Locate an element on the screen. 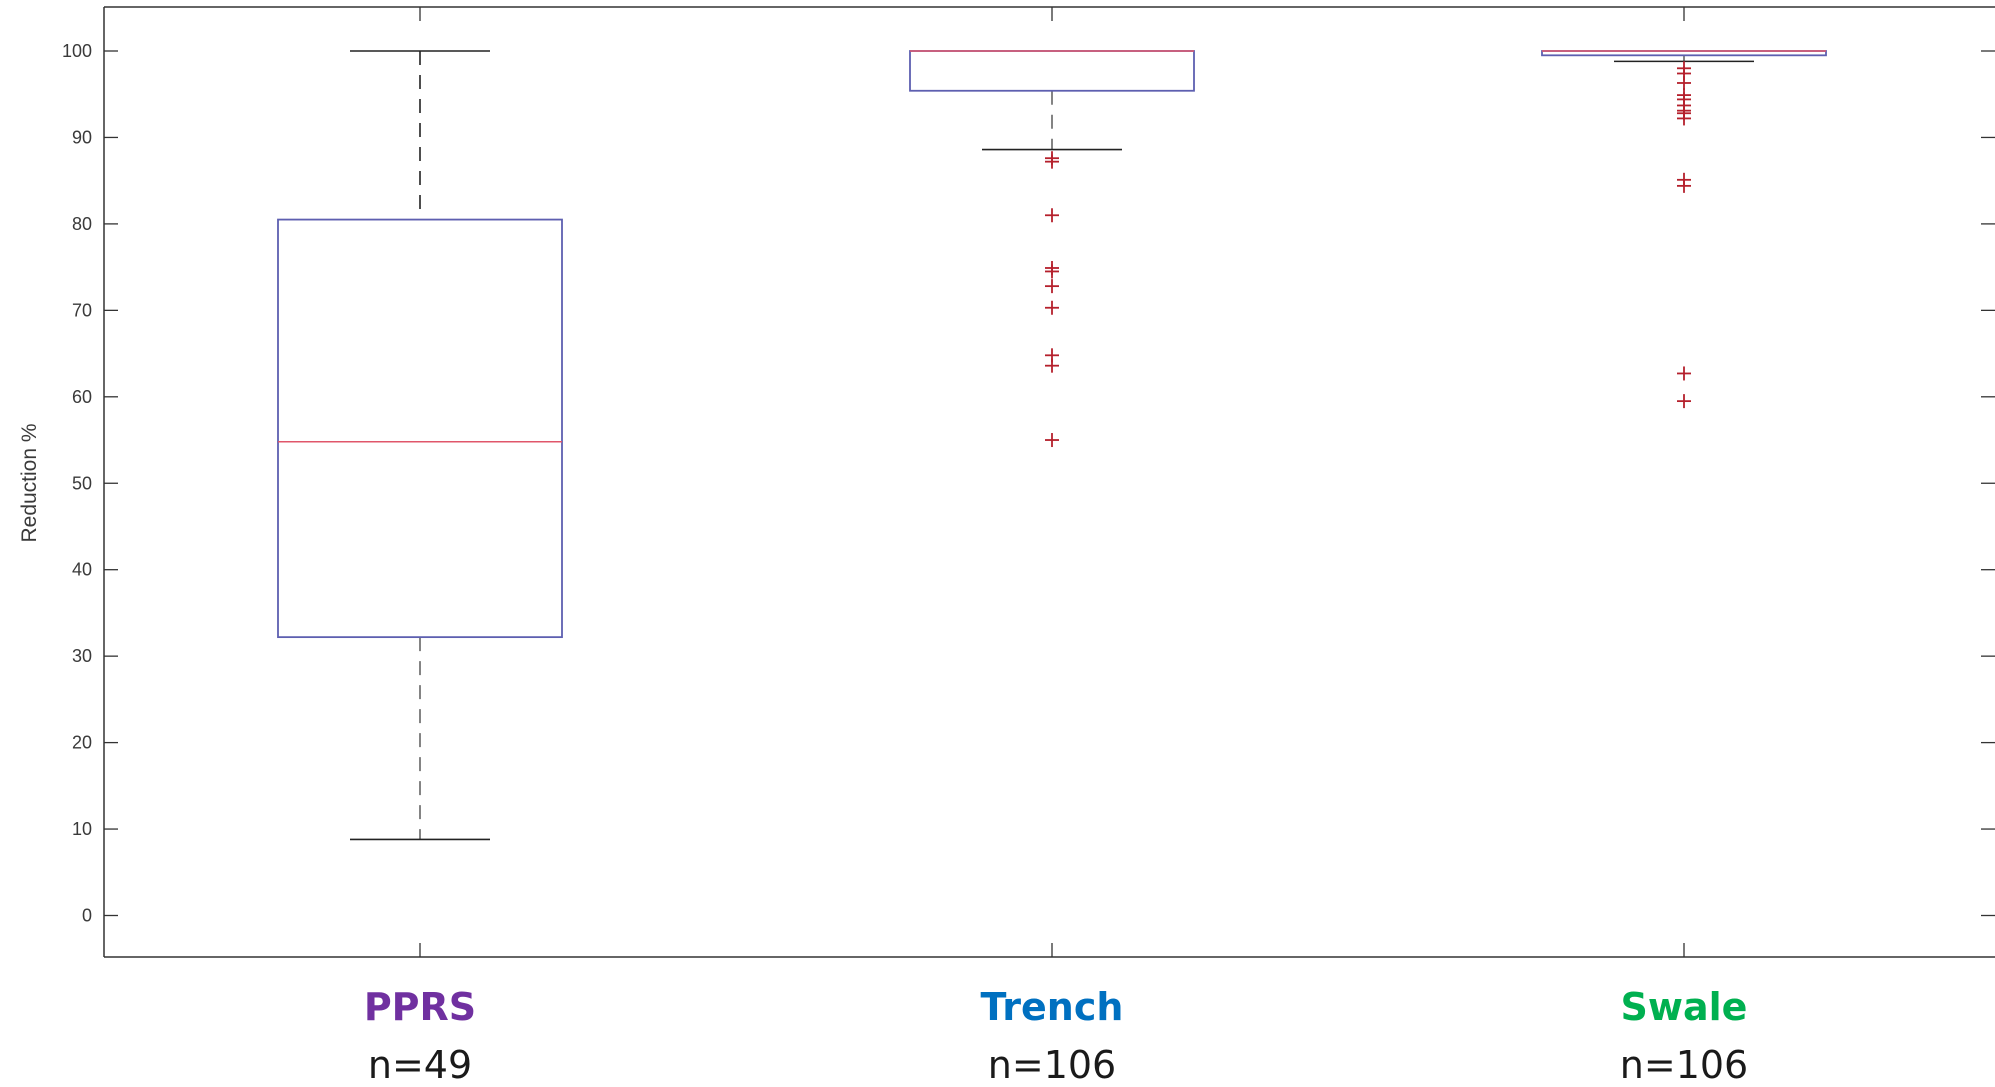 The image size is (1995, 1087). box-iqr-trench is located at coordinates (1052, 71).